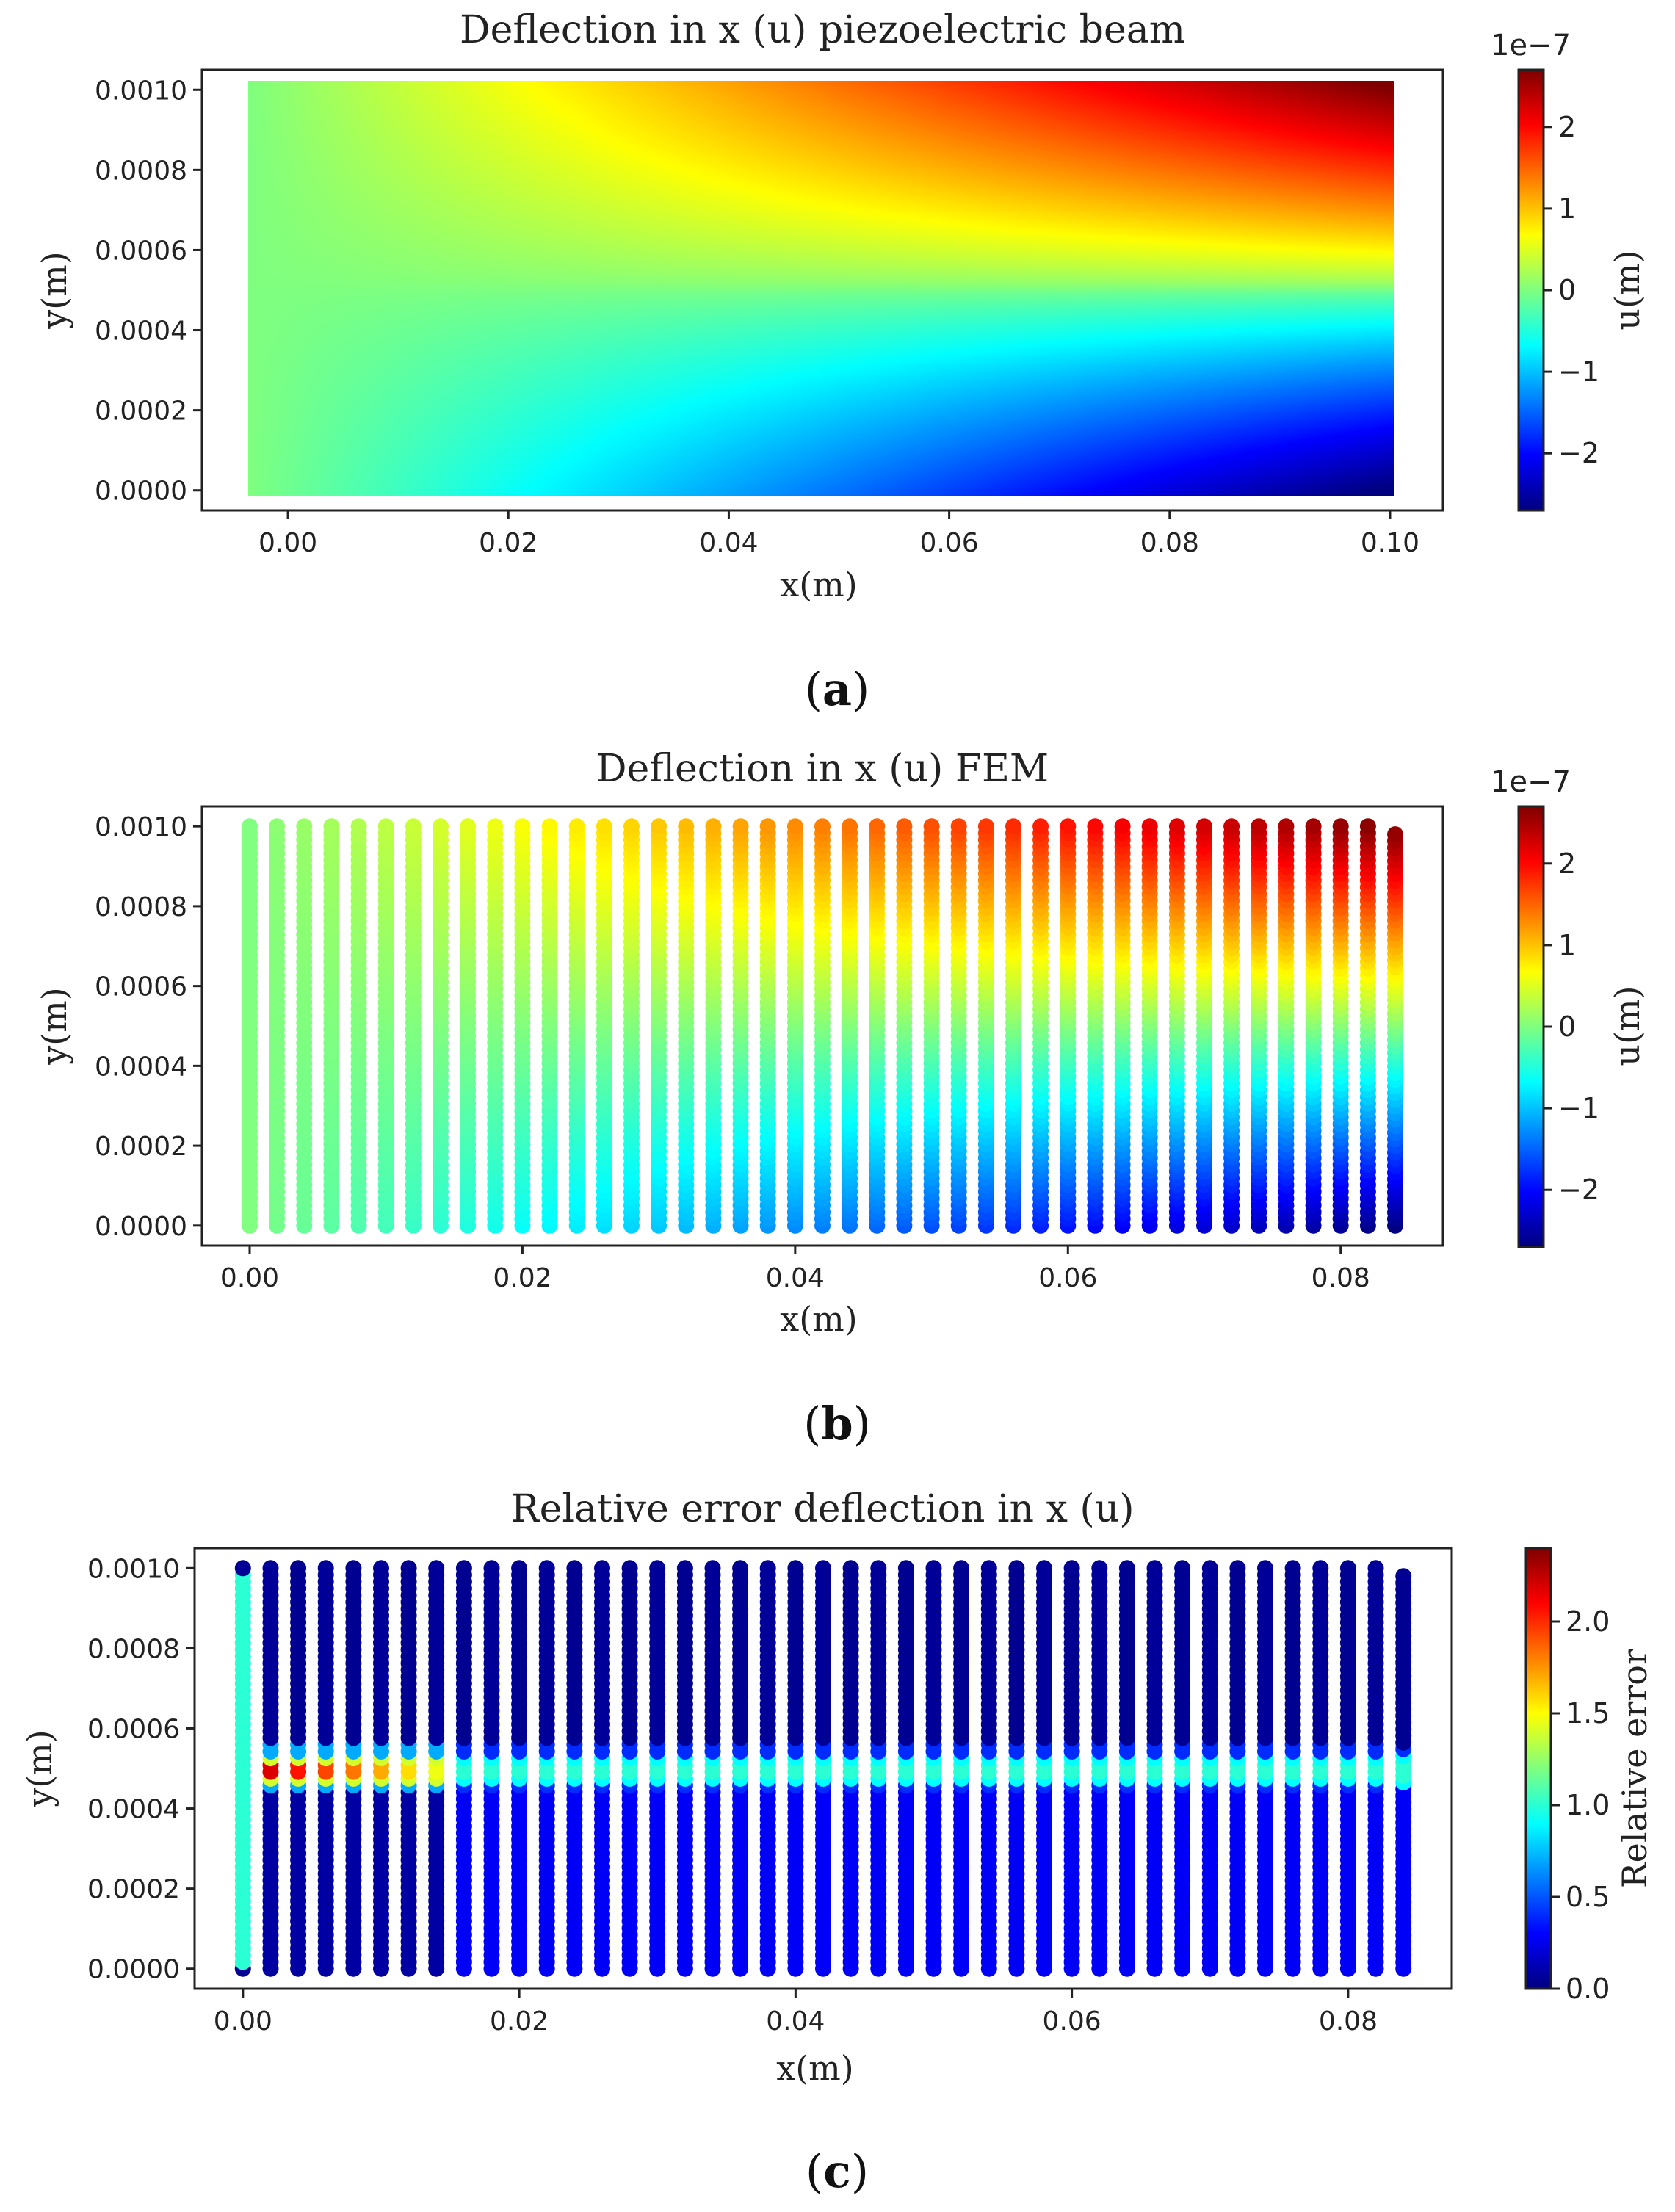 Image resolution: width=1675 pixels, height=2212 pixels. Describe the element at coordinates (1531, 290) in the screenshot. I see `panel-a-colorbar` at that location.